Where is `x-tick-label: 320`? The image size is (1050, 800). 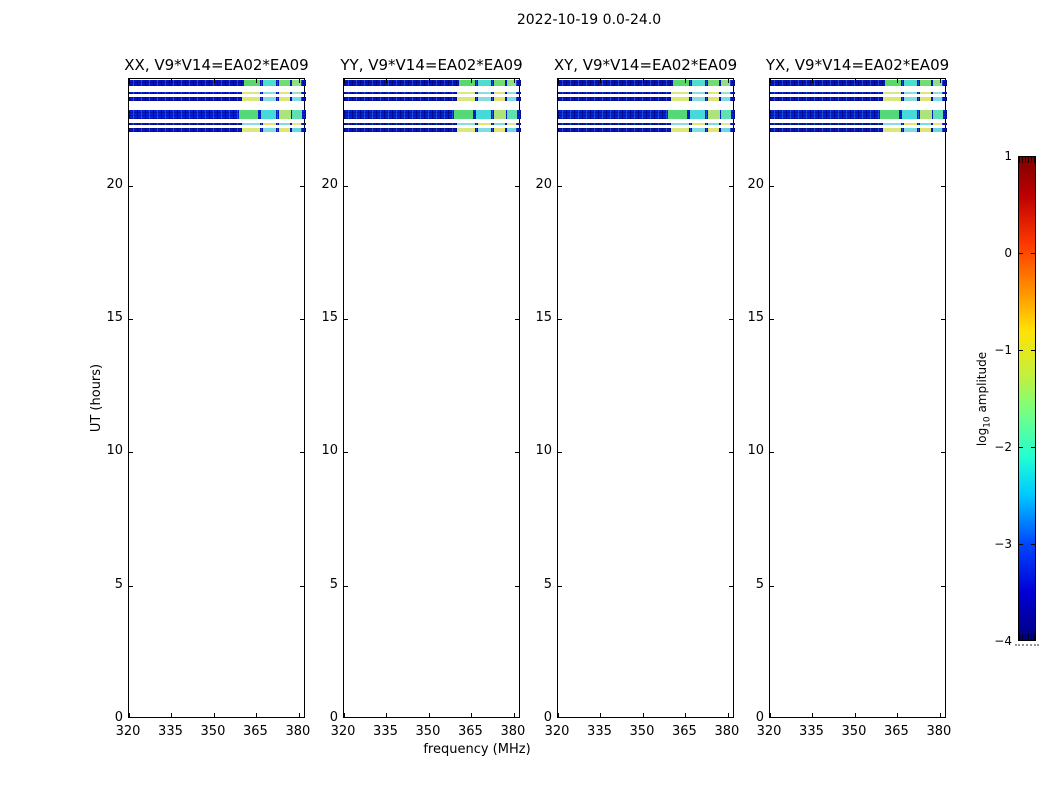 x-tick-label: 320 is located at coordinates (769, 731).